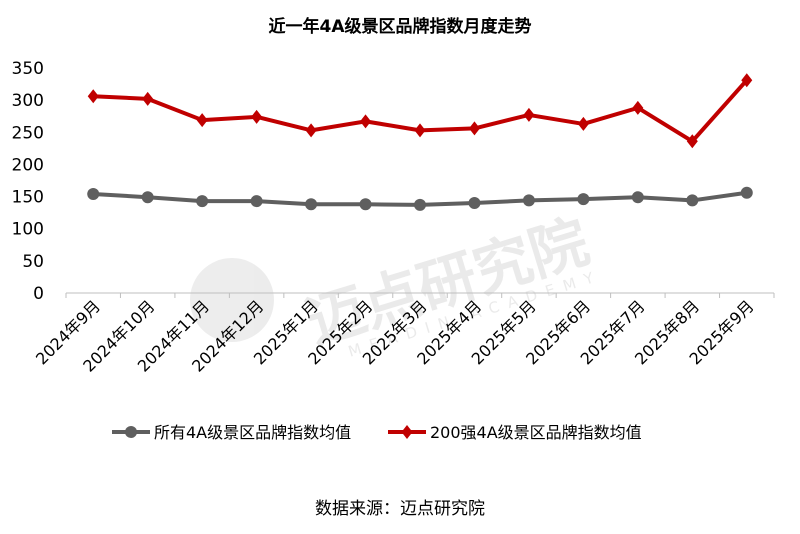 The image size is (800, 534). What do you see at coordinates (252, 432) in the screenshot?
I see `legend-label: 所有4A级景区品牌指数均值` at bounding box center [252, 432].